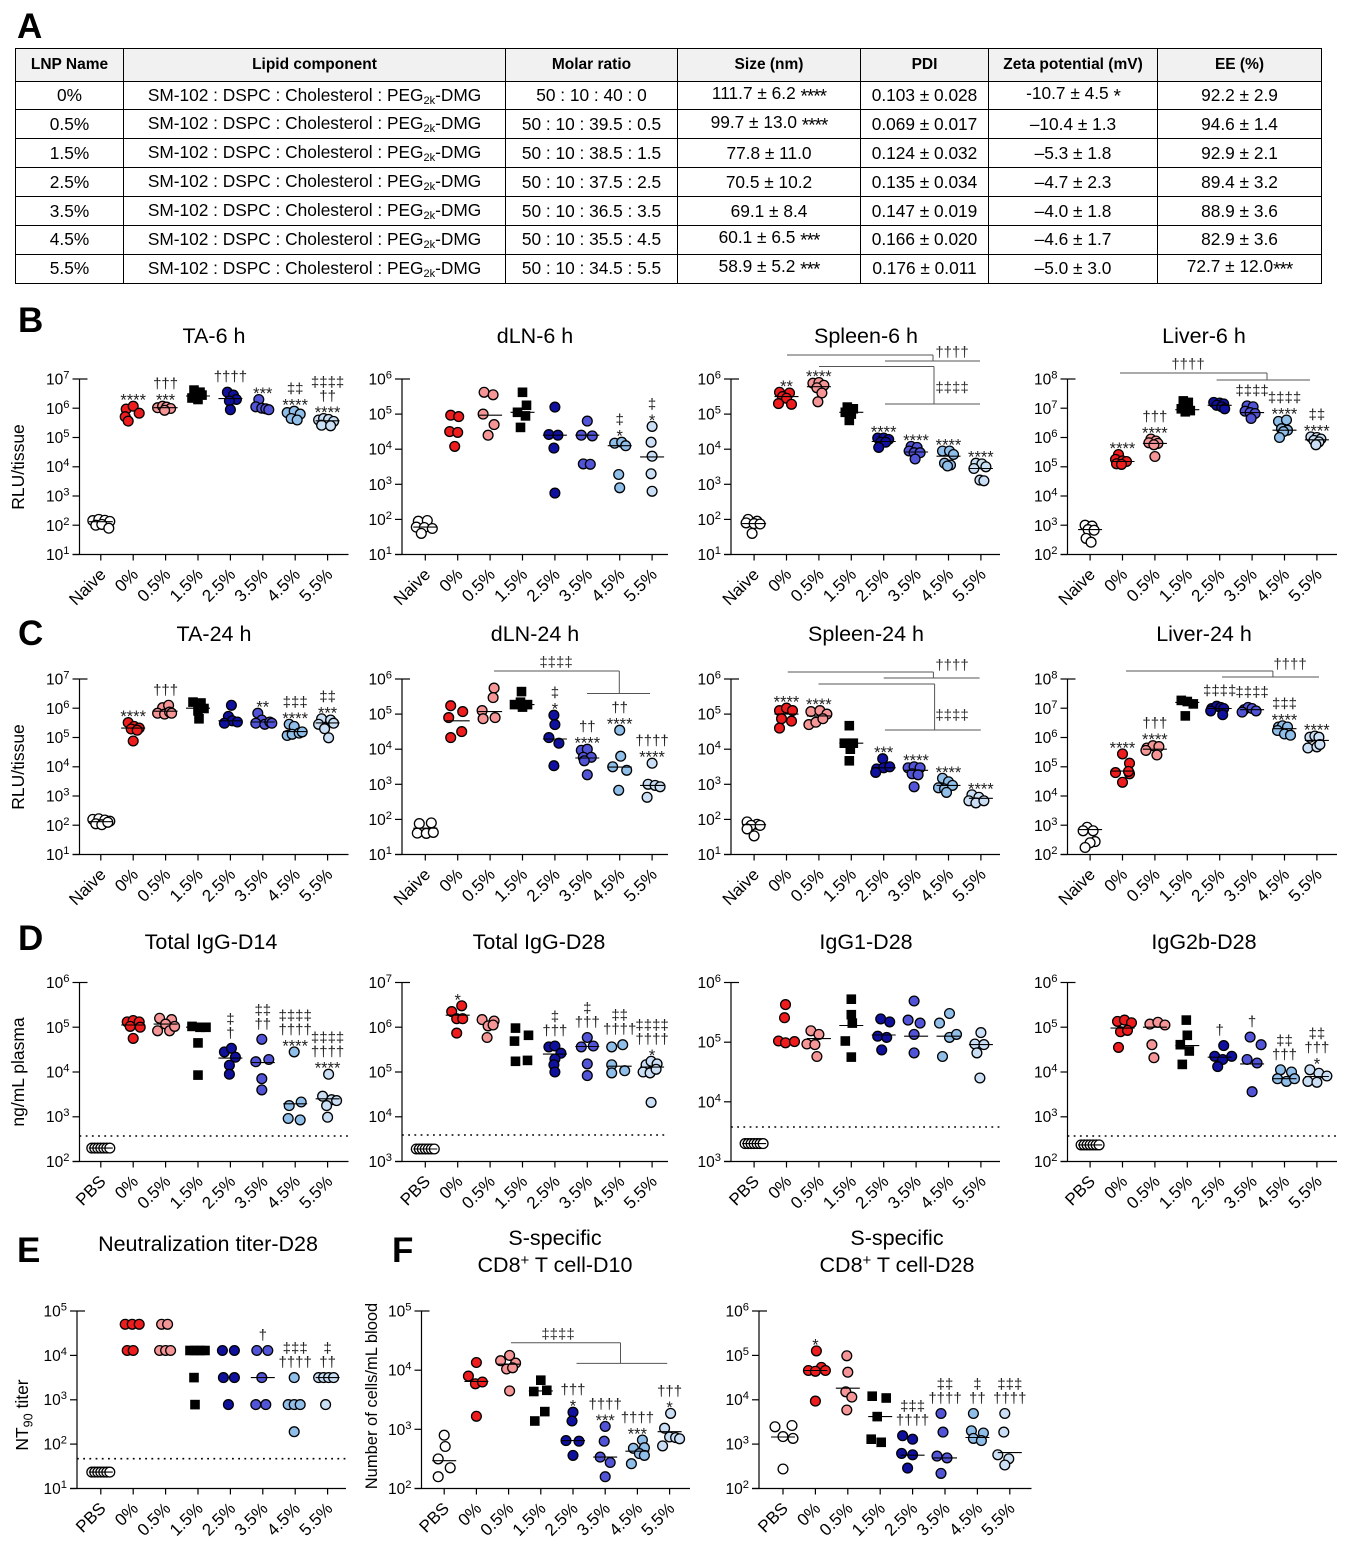 This screenshot has height=1561, width=1350. Describe the element at coordinates (57, 679) in the screenshot. I see `svg-text: 10⁷` at that location.